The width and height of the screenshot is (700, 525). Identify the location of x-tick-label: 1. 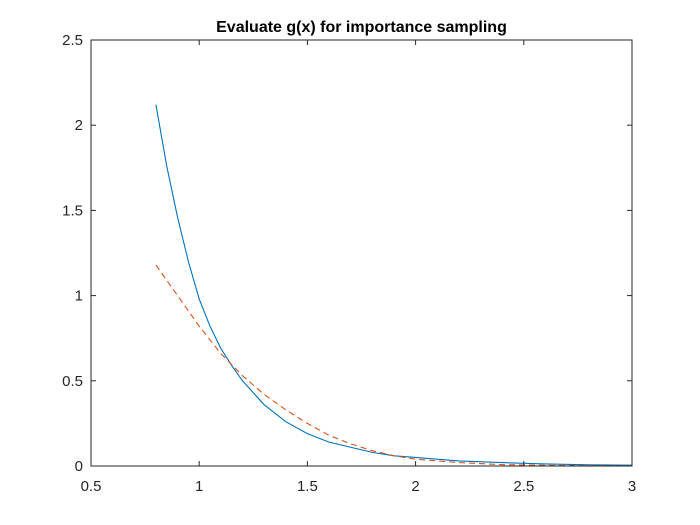
(199, 486).